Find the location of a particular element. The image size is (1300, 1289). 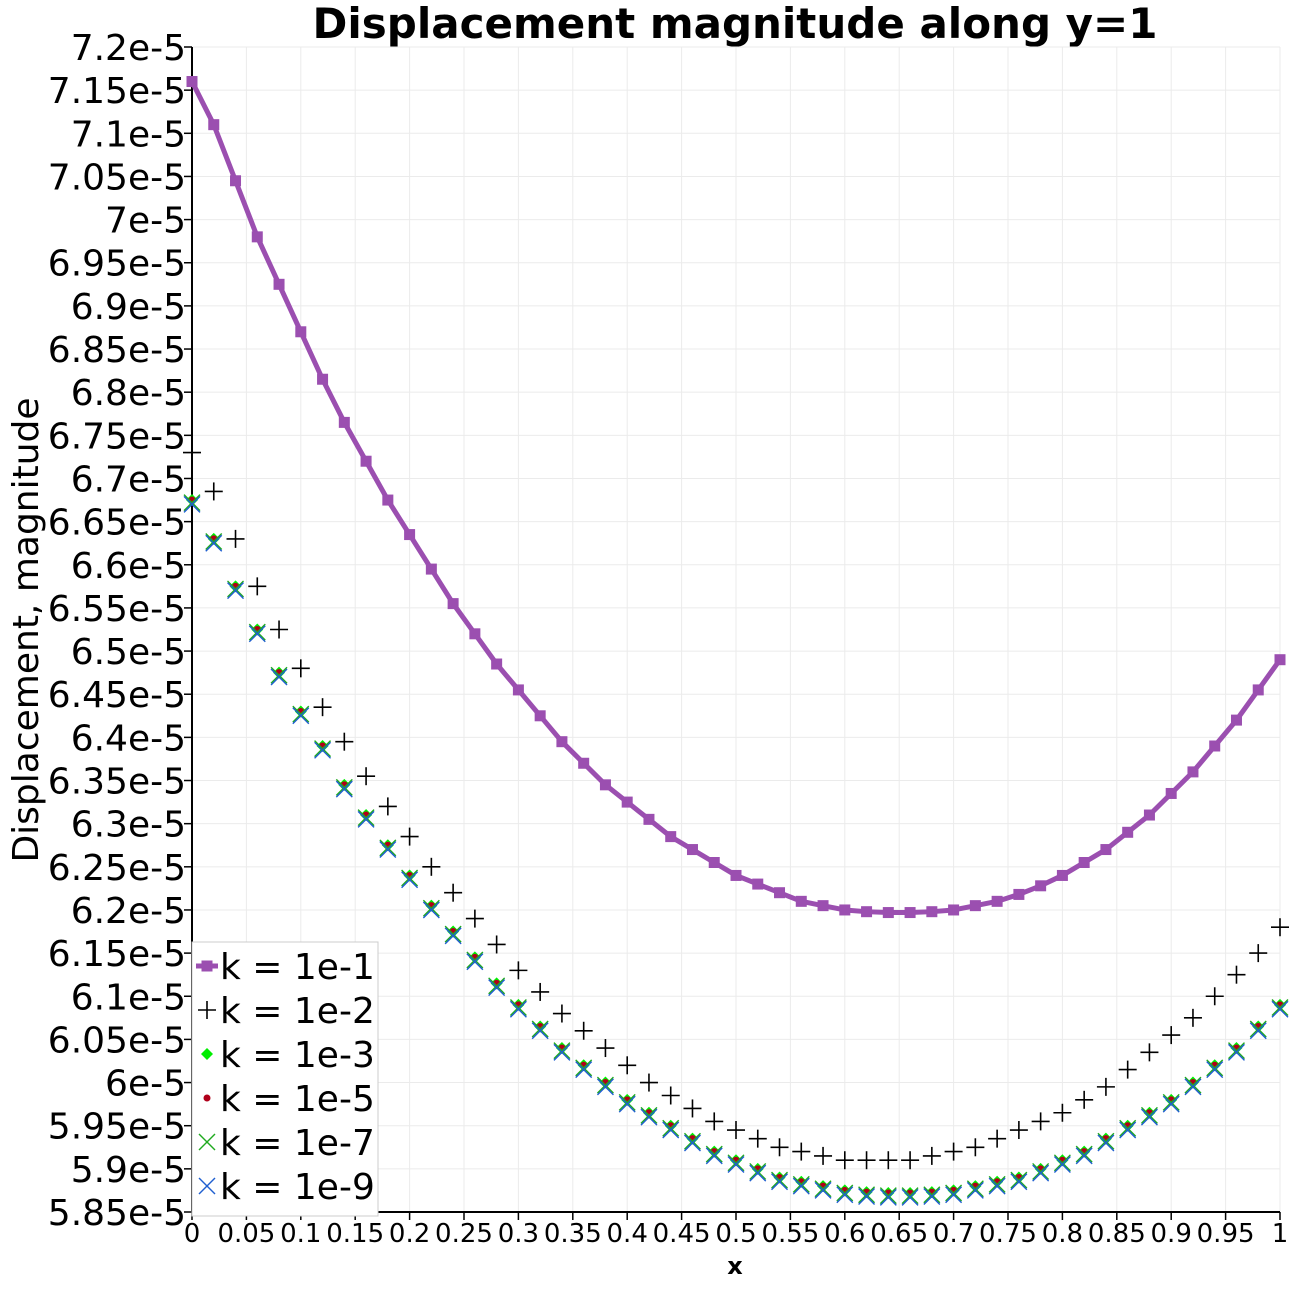

y-tick-label: 6.7e-5 is located at coordinates (128, 479).